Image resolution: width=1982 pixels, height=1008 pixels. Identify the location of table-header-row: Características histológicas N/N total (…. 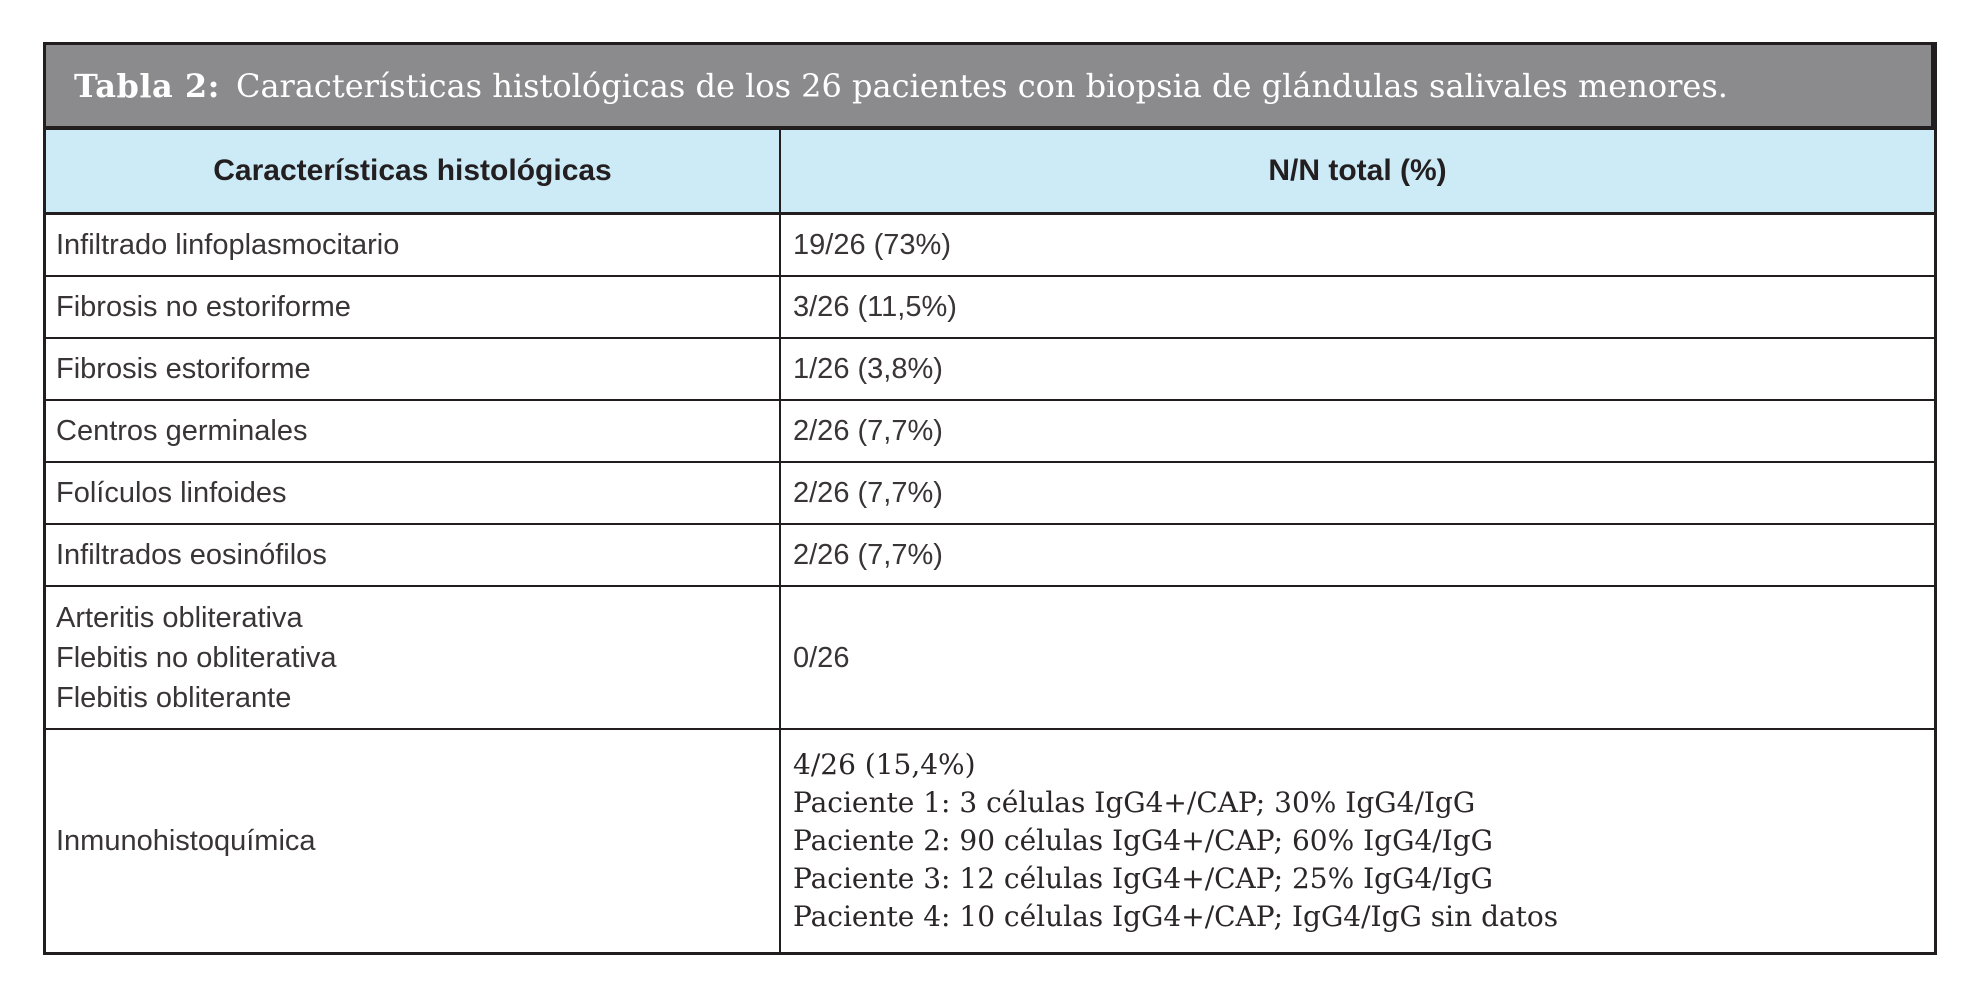
(990, 172).